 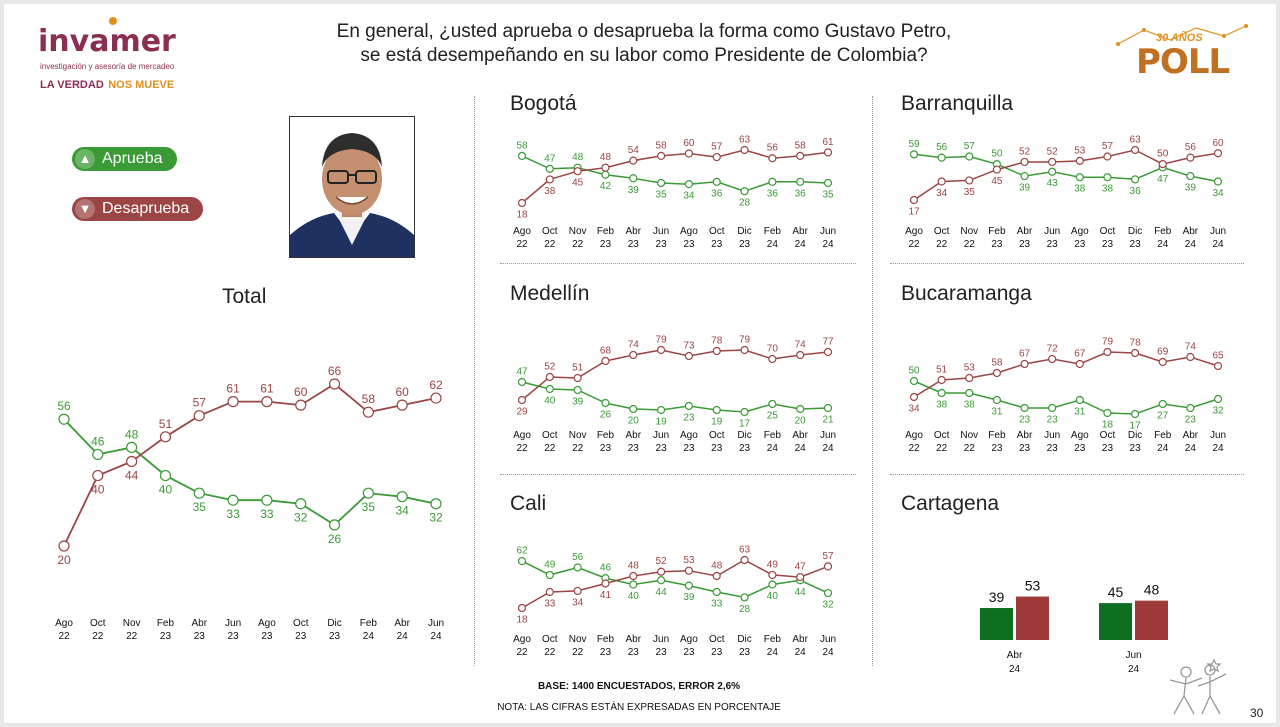 I want to click on data-label: 44, so click(x=132, y=475).